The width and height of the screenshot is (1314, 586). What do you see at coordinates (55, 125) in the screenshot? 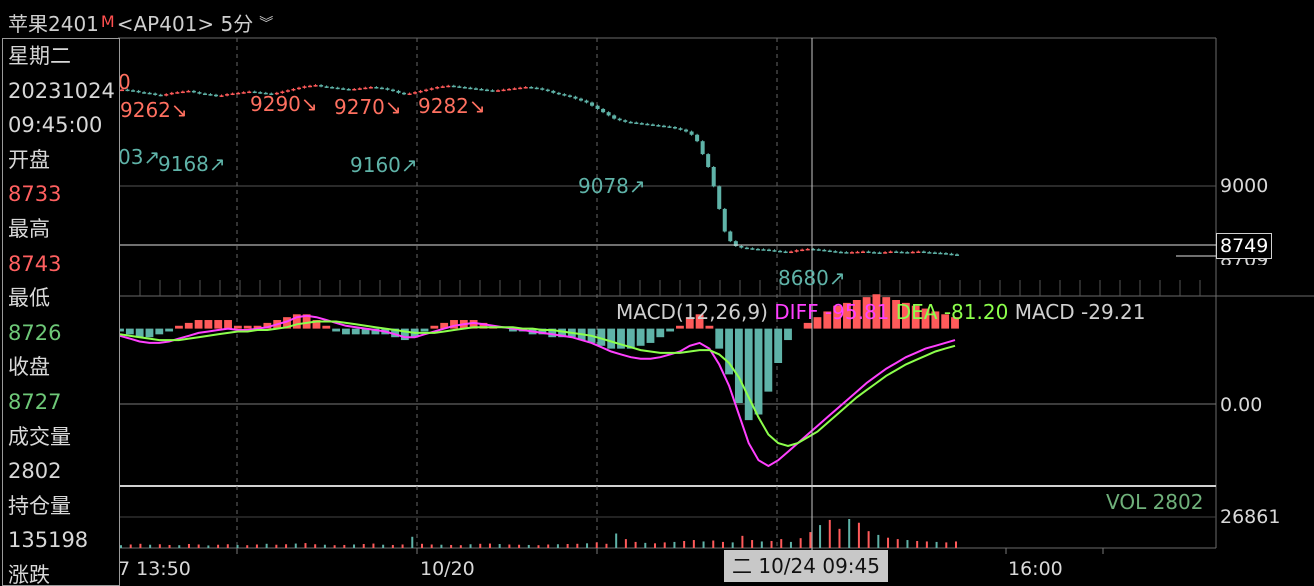
I see `info-row: 09:45:00` at bounding box center [55, 125].